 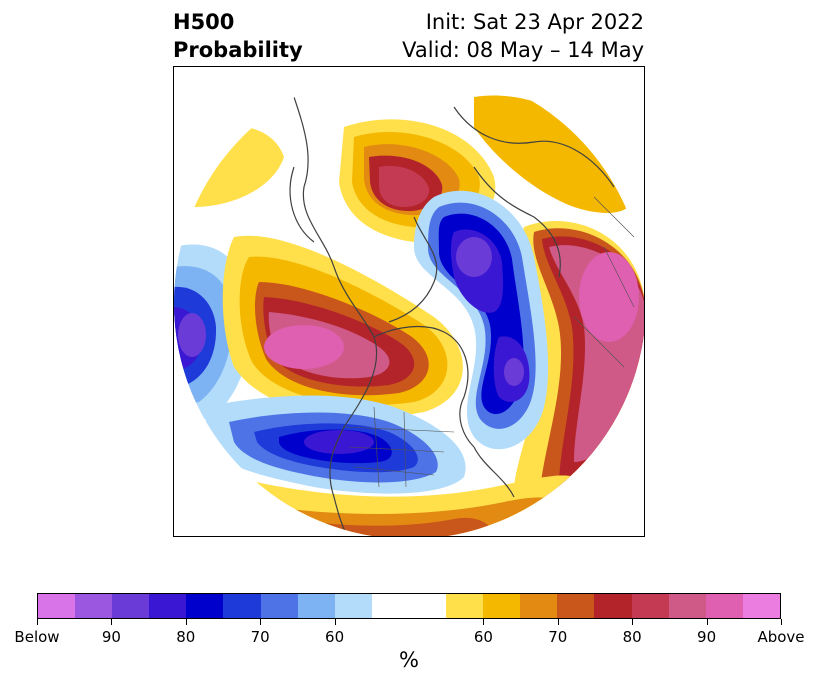 What do you see at coordinates (409, 660) in the screenshot?
I see `colorbar-unit-label: %` at bounding box center [409, 660].